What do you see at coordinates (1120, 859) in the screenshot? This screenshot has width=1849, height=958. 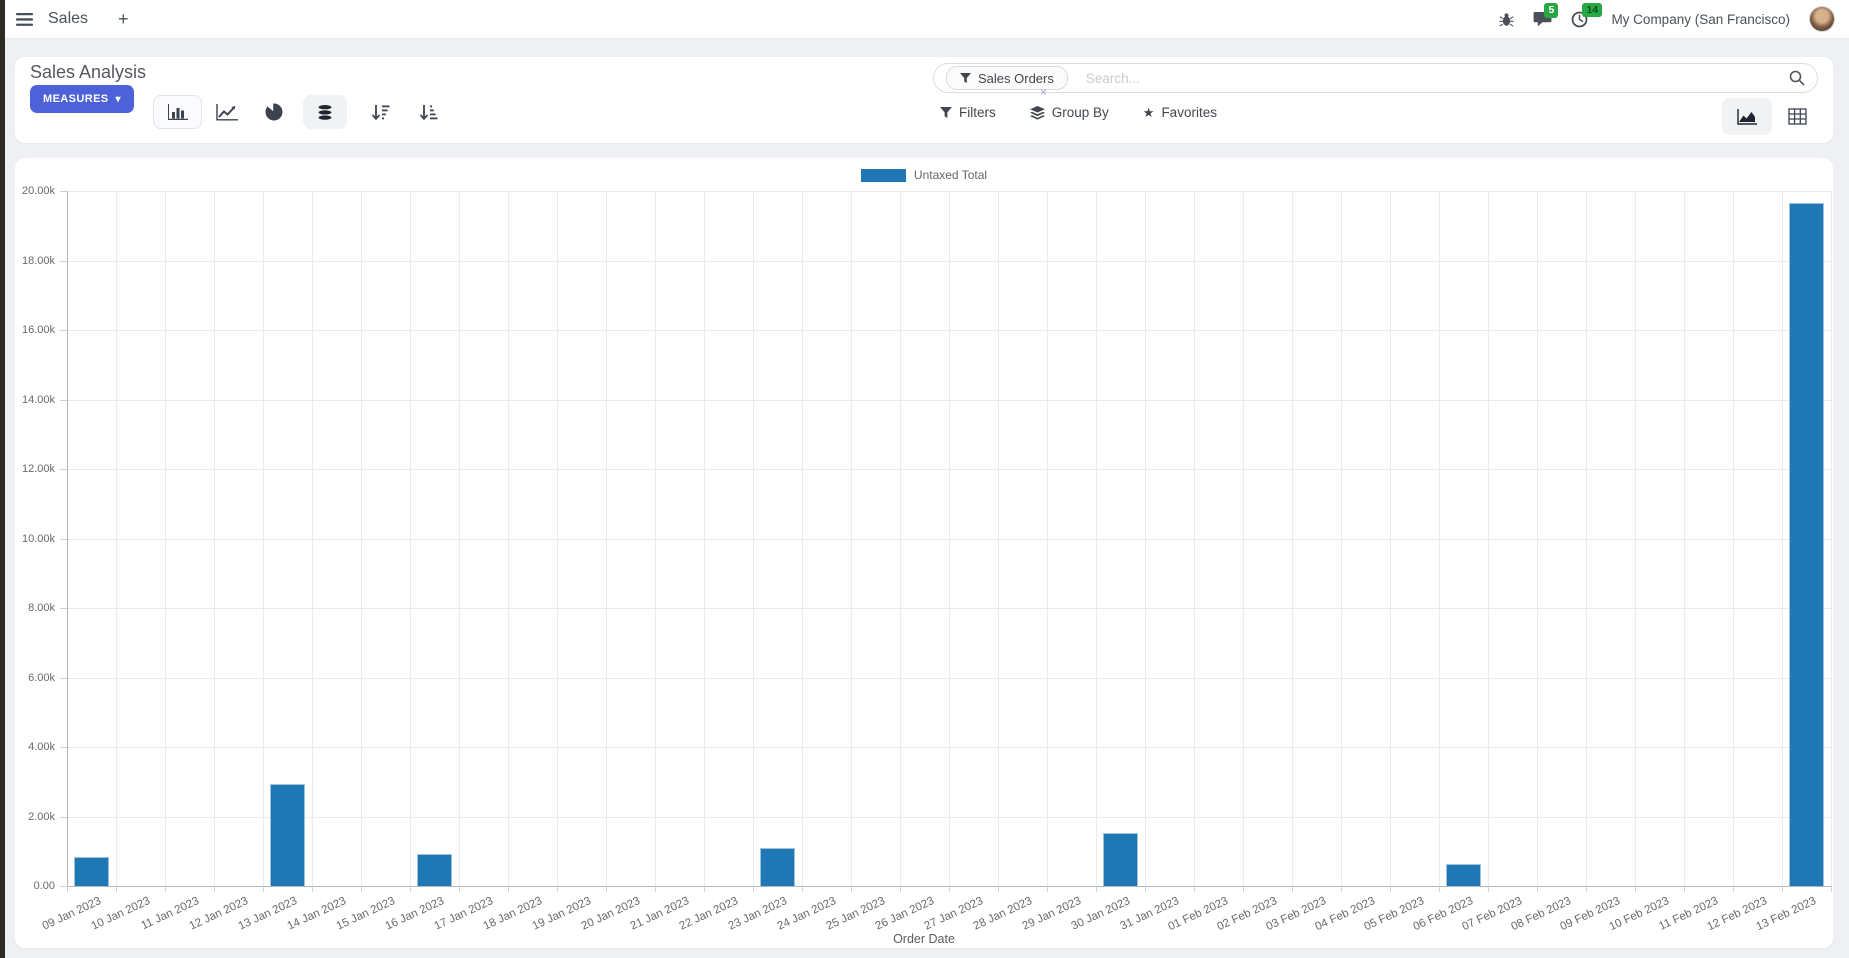 I see `bar-30-jan-2023` at bounding box center [1120, 859].